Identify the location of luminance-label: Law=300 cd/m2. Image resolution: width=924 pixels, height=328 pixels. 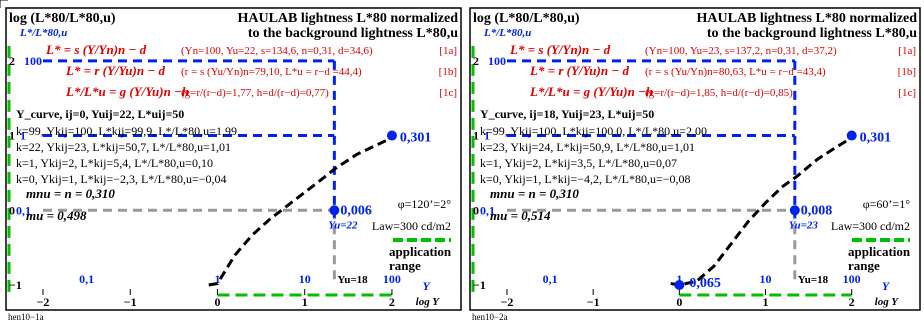
(870, 226).